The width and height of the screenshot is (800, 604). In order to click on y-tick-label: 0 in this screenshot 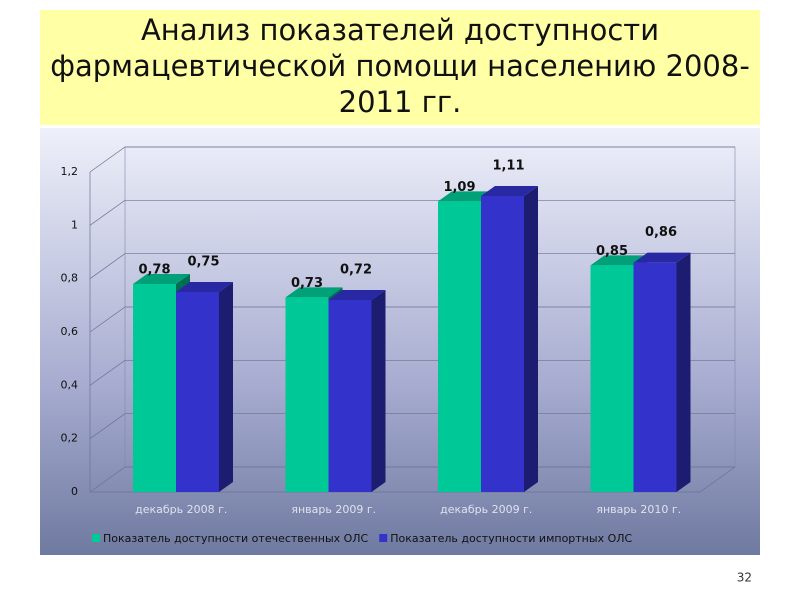, I will do `click(74, 491)`.